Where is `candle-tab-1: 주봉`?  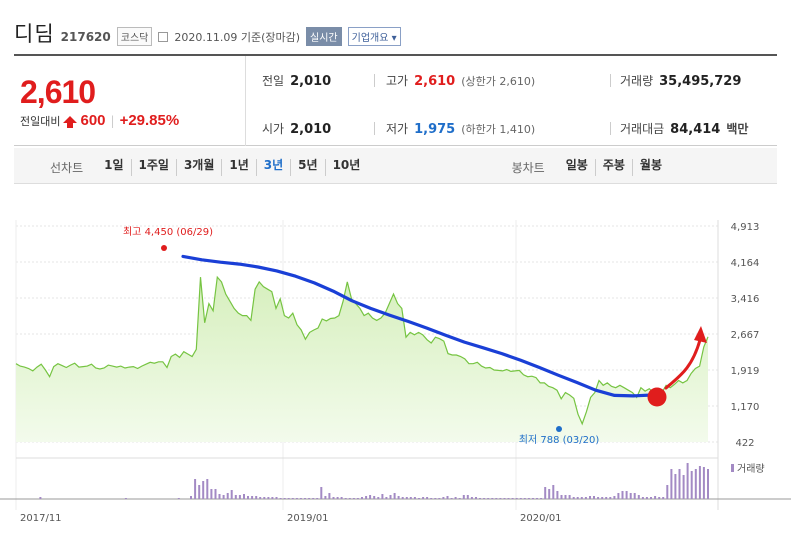
candle-tab-1: 주봉 is located at coordinates (613, 167).